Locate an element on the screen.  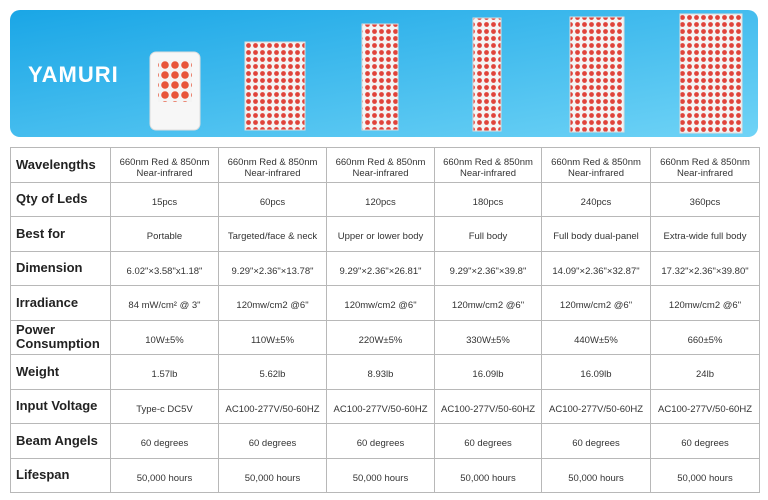
cell-text: 240pcs is located at coordinates (596, 202).